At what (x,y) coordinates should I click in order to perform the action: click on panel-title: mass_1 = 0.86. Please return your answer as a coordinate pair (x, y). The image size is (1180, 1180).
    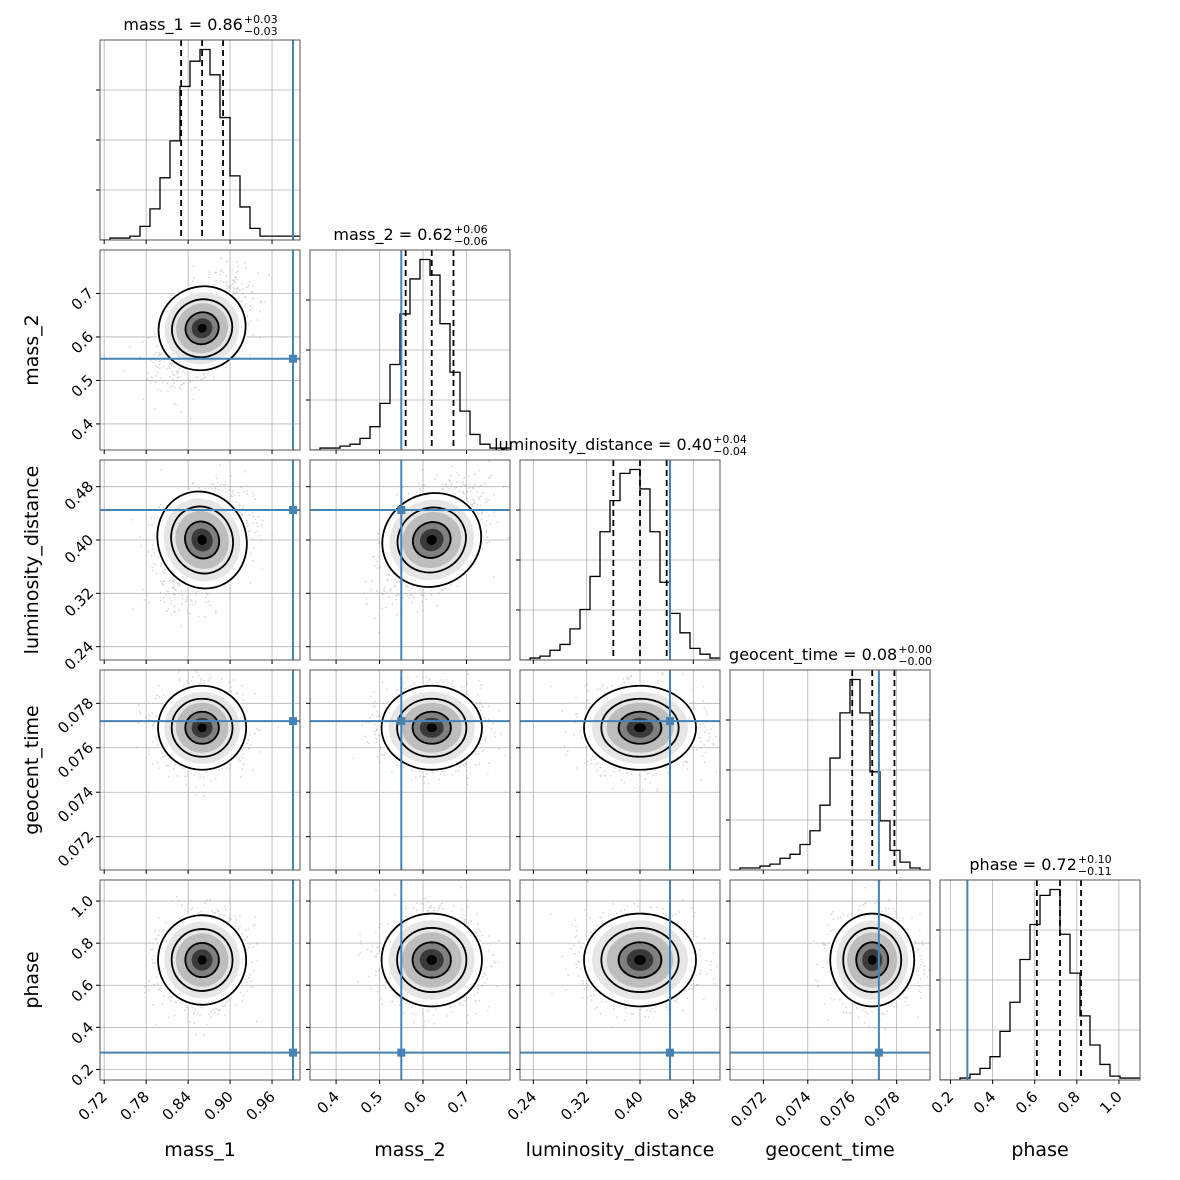
    Looking at the image, I should click on (182, 25).